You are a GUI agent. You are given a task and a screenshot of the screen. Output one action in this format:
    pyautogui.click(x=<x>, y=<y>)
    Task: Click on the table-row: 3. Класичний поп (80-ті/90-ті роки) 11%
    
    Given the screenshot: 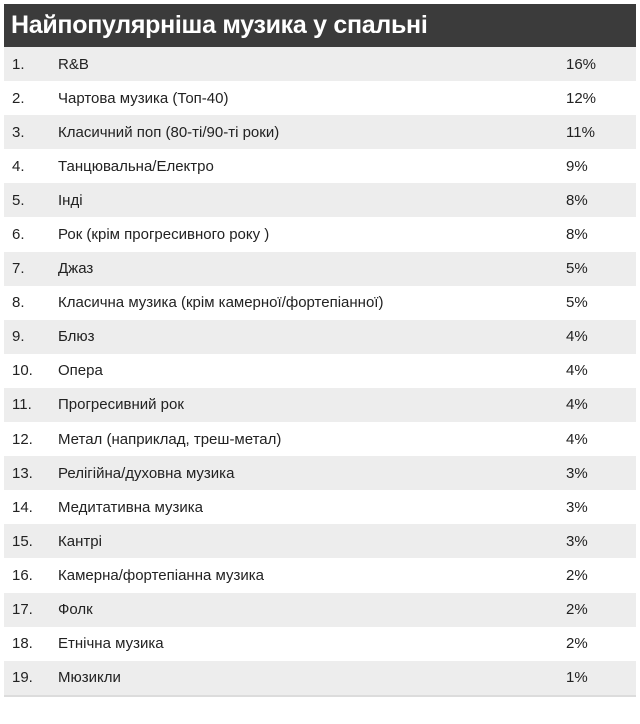 What is the action you would take?
    pyautogui.click(x=320, y=132)
    